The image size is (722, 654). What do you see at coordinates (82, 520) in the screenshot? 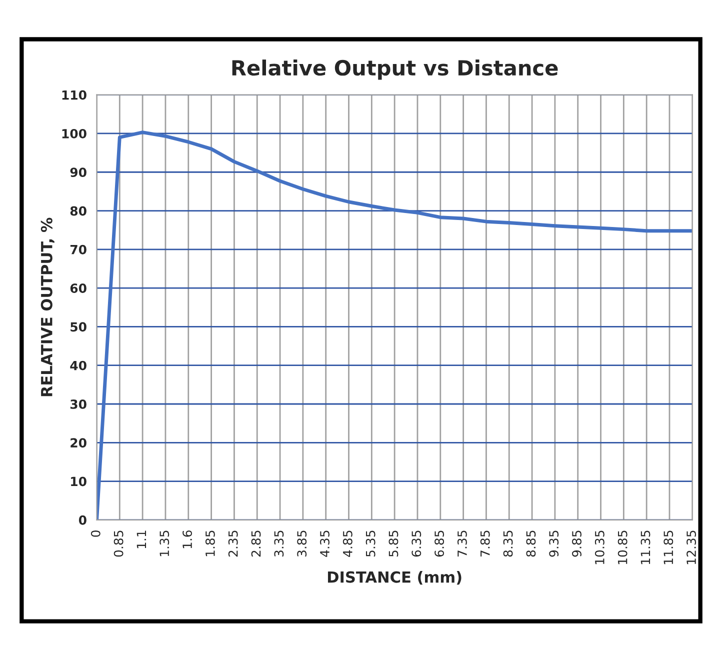
I see `y-tick-label: 0` at bounding box center [82, 520].